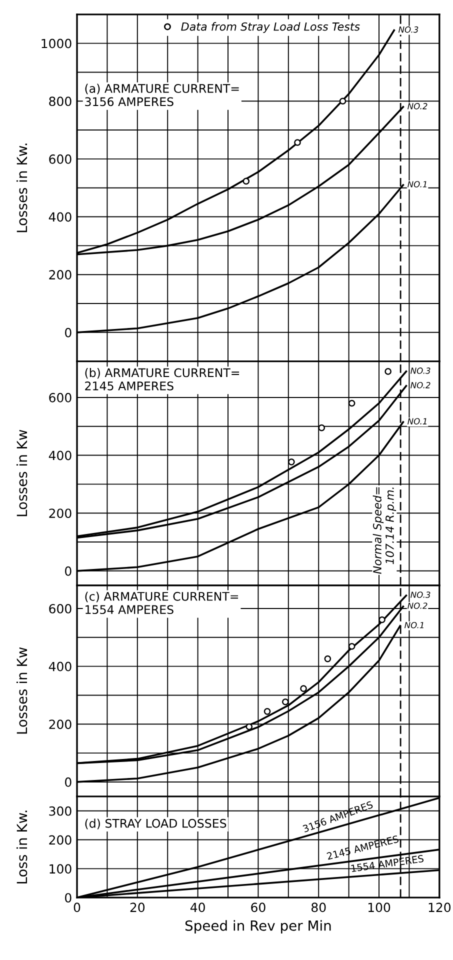 This screenshot has height=960, width=453. What do you see at coordinates (270, 27) in the screenshot?
I see `legend-label: Data from Stray Load Loss Tests` at bounding box center [270, 27].